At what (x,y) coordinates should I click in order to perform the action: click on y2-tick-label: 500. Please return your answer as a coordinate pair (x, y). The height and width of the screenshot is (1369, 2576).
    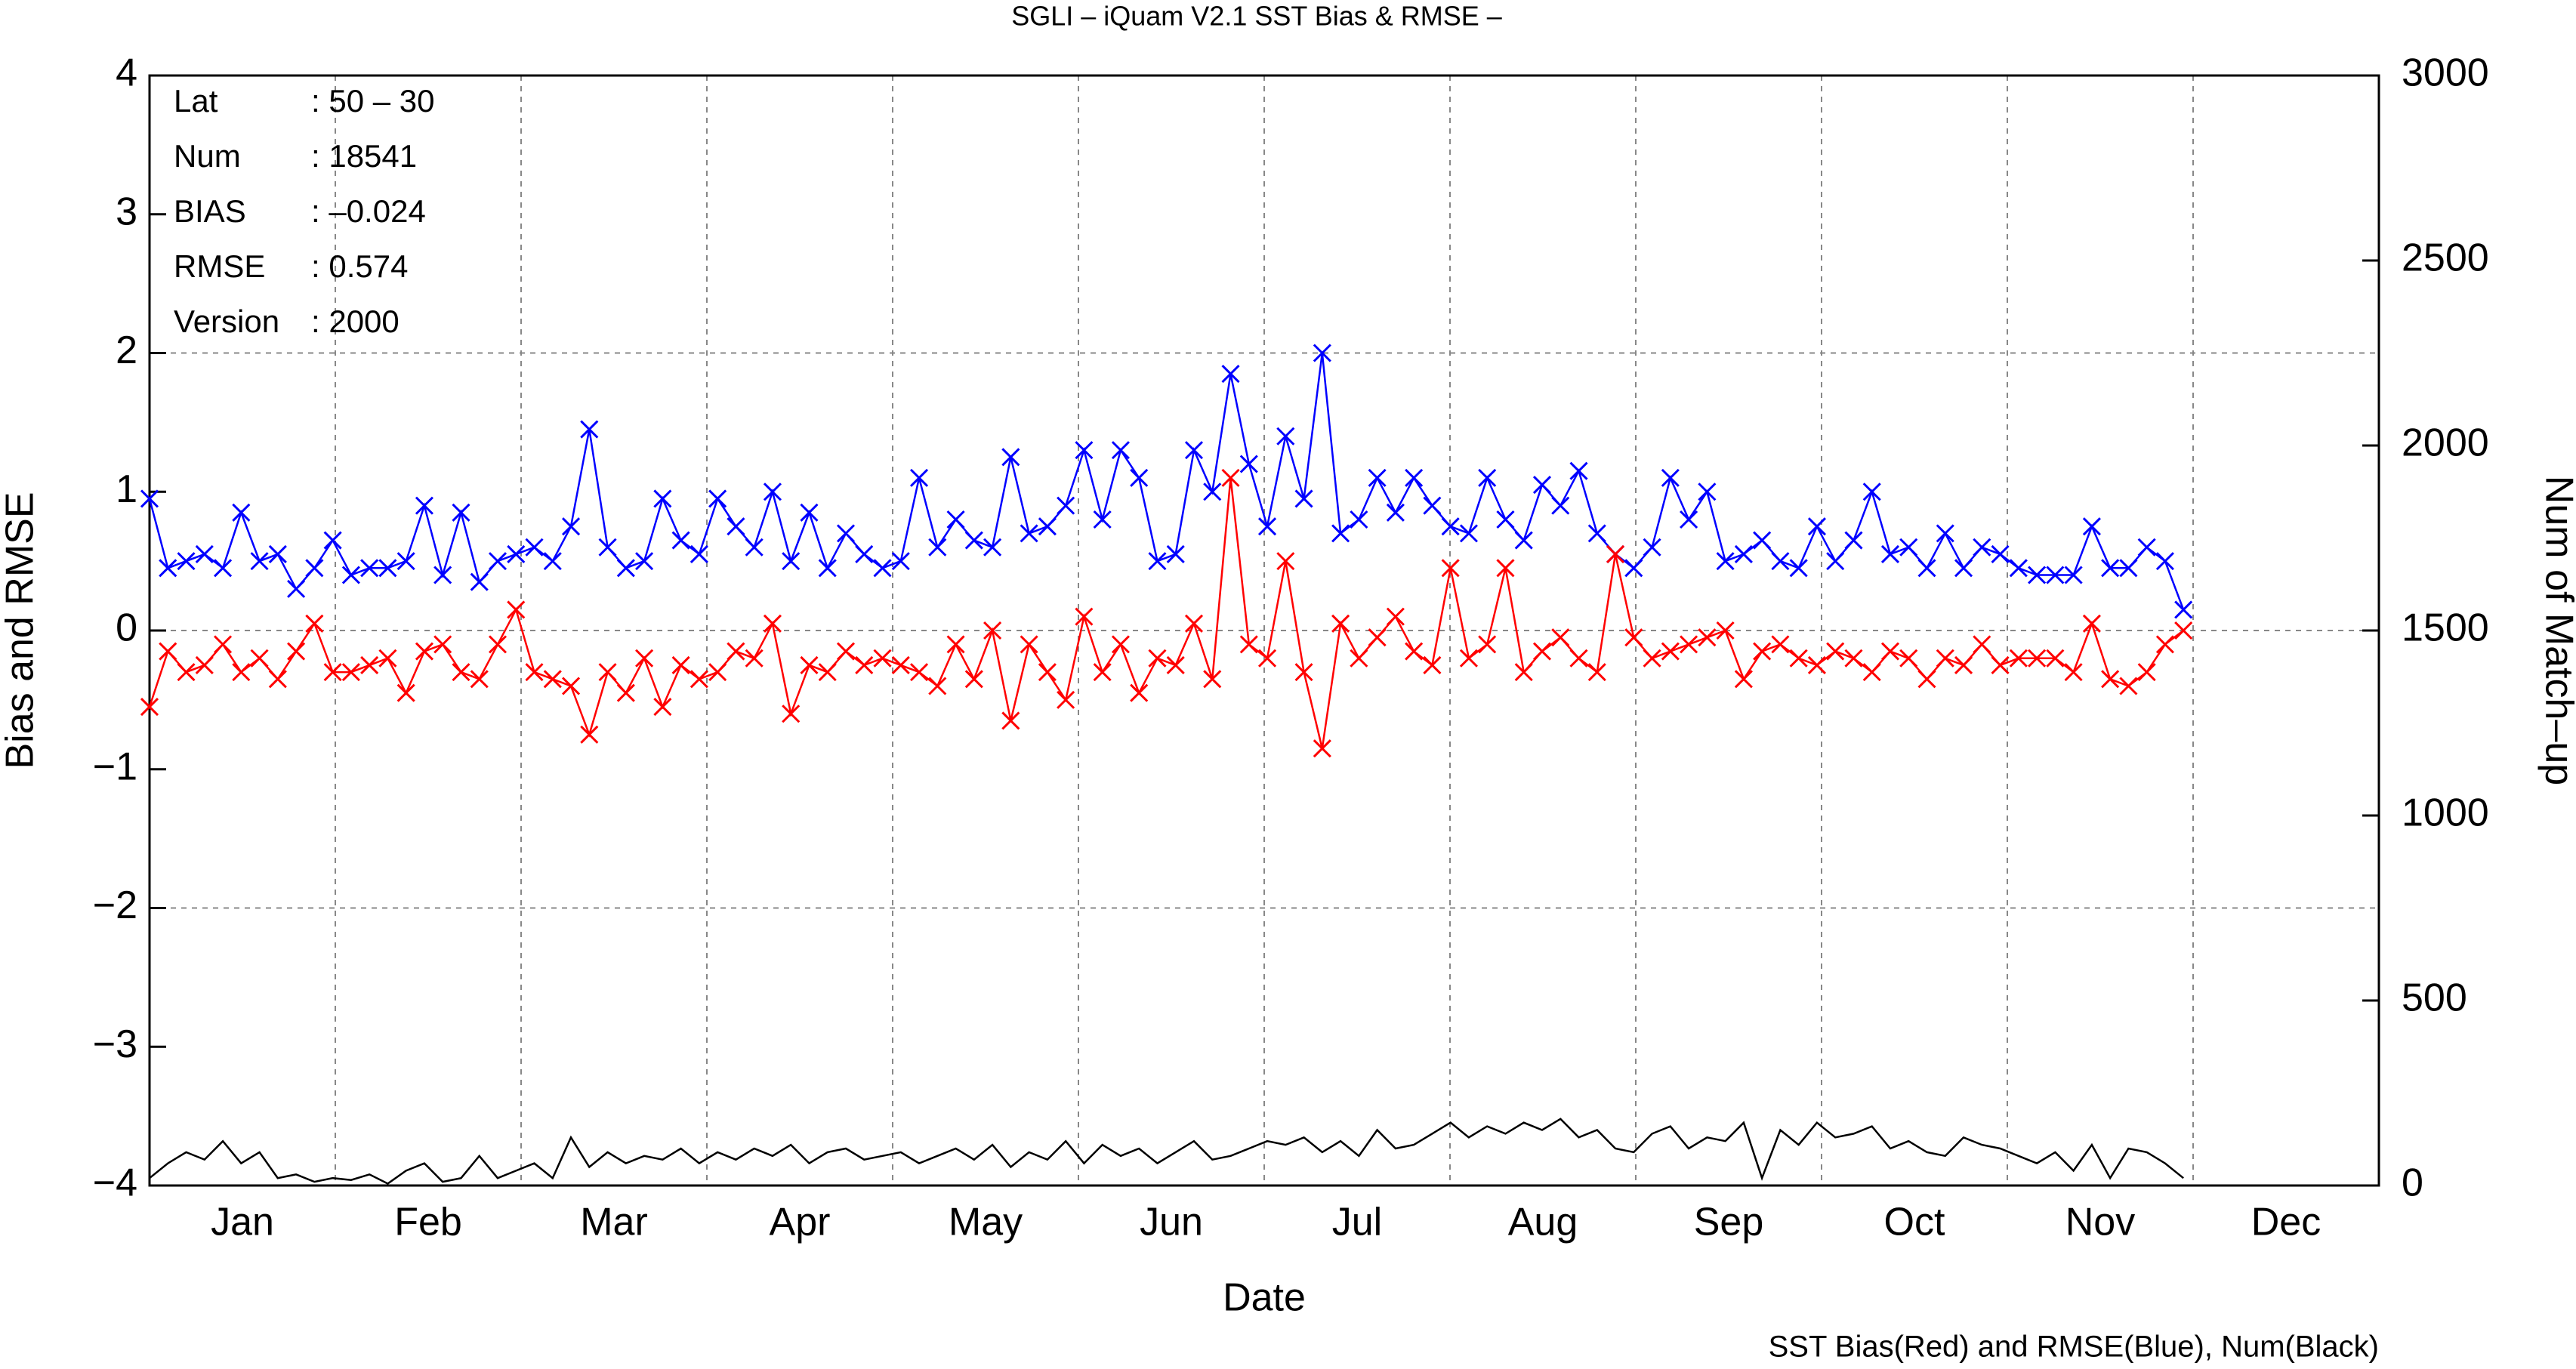
    Looking at the image, I should click on (2434, 998).